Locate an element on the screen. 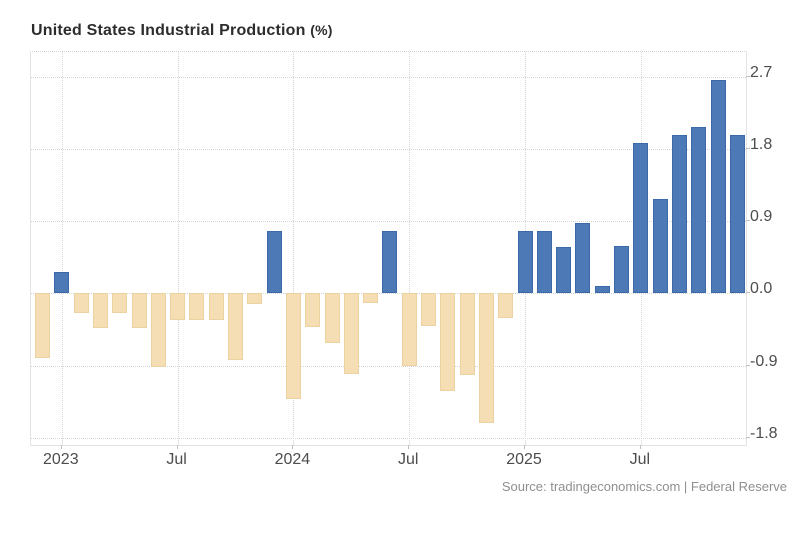 This screenshot has height=546, width=800. bar-jul-2025 is located at coordinates (641, 218).